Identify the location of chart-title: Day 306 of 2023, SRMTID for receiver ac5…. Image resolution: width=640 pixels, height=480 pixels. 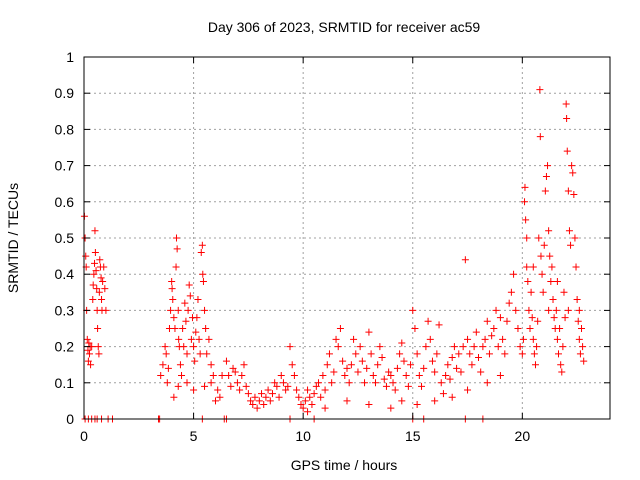
(344, 27).